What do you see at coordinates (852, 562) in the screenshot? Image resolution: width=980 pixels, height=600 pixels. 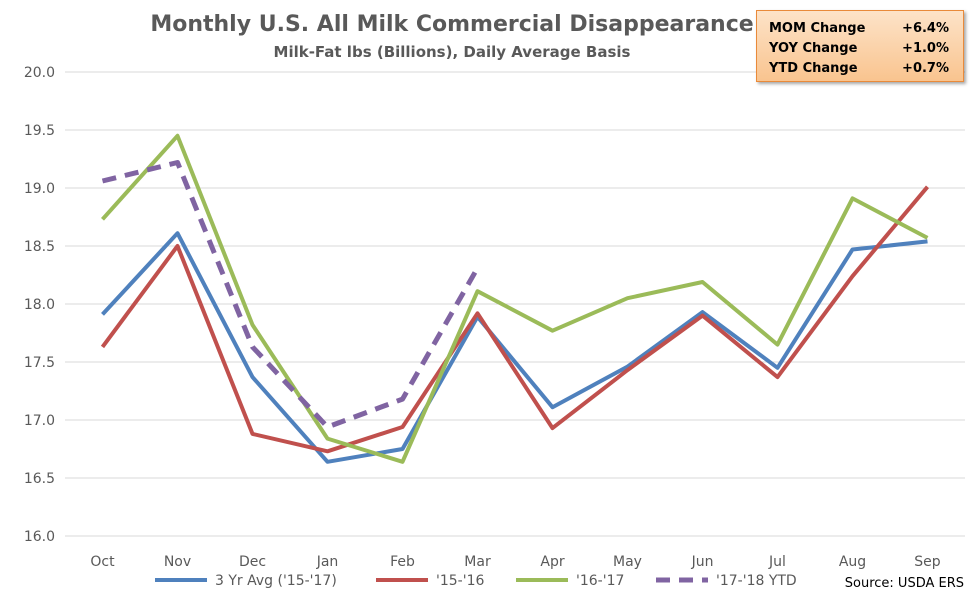 I see `x-tick-label: Aug` at bounding box center [852, 562].